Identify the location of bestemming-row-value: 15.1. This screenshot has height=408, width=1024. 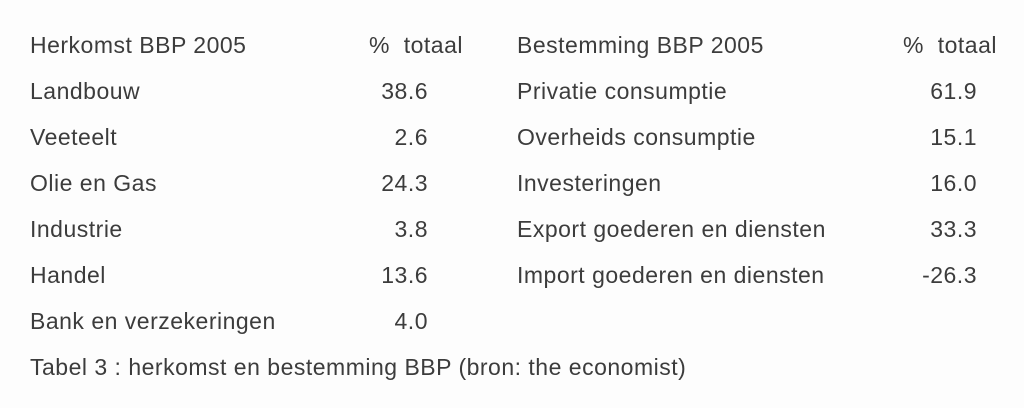
(953, 136).